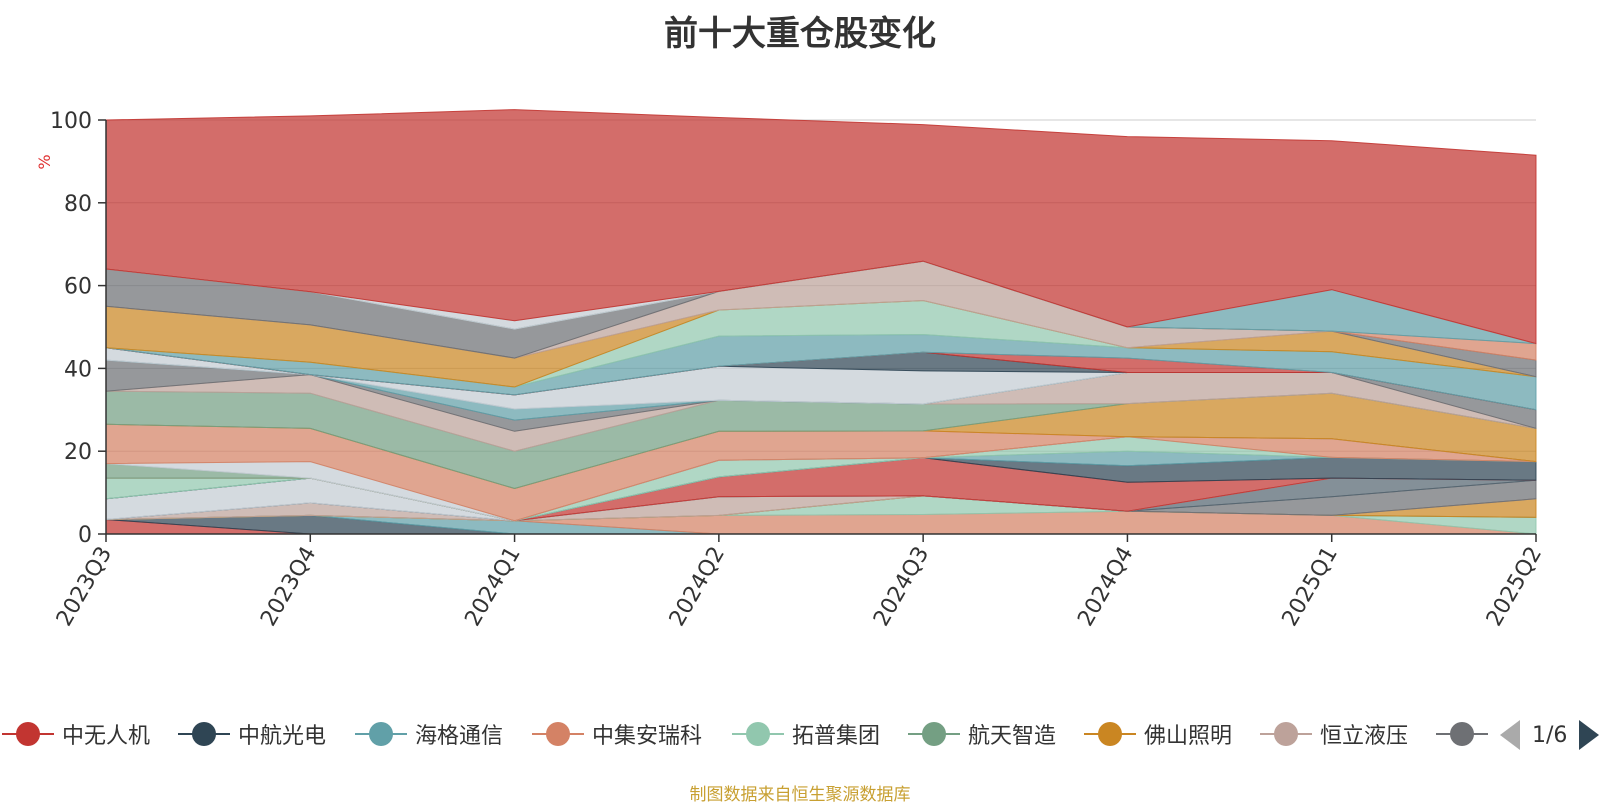 This screenshot has height=805, width=1600. What do you see at coordinates (1589, 735) in the screenshot?
I see `pager-next-icon` at bounding box center [1589, 735].